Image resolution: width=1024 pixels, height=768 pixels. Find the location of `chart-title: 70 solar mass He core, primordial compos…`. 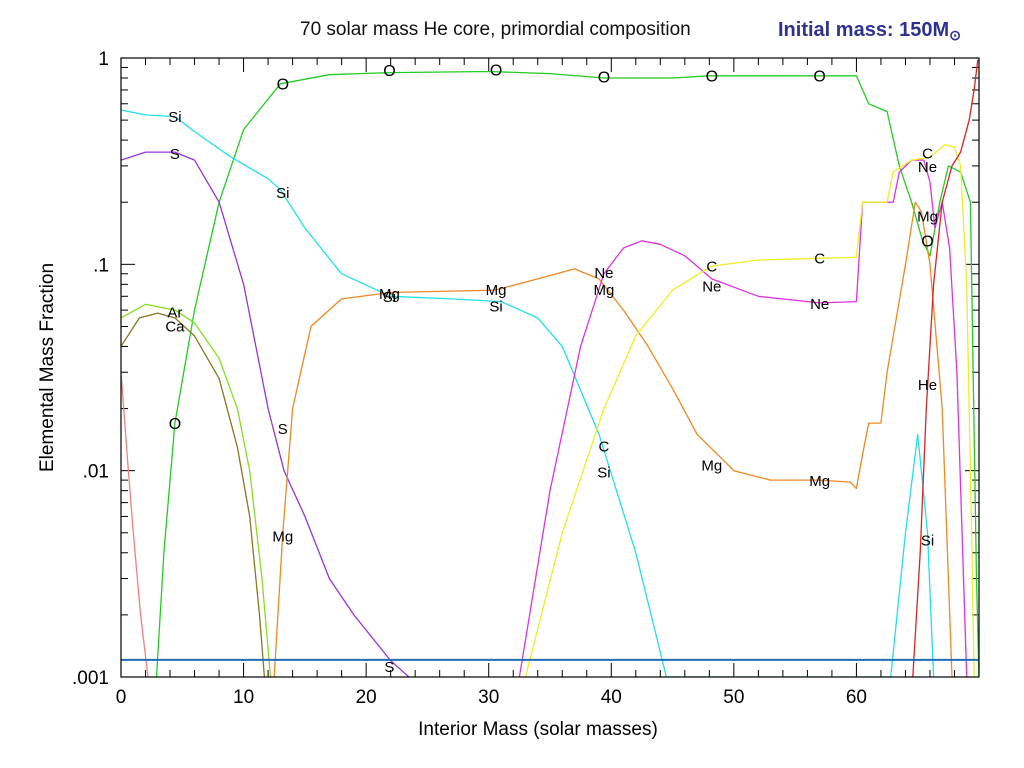

chart-title: 70 solar mass He core, primordial compos… is located at coordinates (495, 29).